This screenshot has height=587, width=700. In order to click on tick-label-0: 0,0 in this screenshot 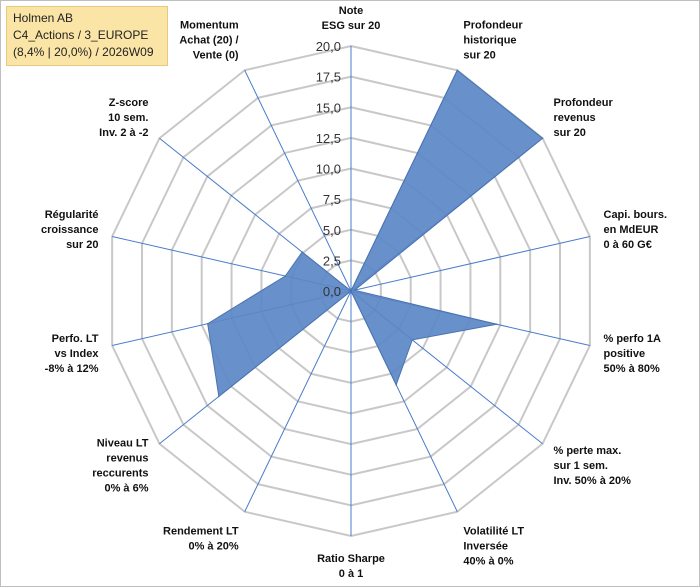, I will do `click(332, 291)`.